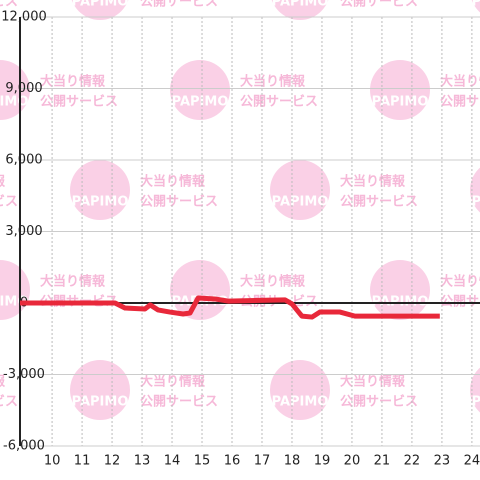 The width and height of the screenshot is (480, 480). Describe the element at coordinates (202, 461) in the screenshot. I see `x-tick-label: 15` at that location.